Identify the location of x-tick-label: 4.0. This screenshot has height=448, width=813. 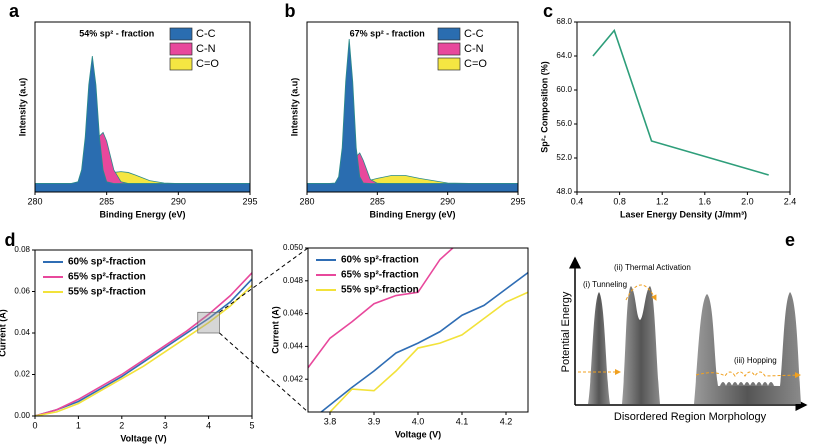
(418, 421).